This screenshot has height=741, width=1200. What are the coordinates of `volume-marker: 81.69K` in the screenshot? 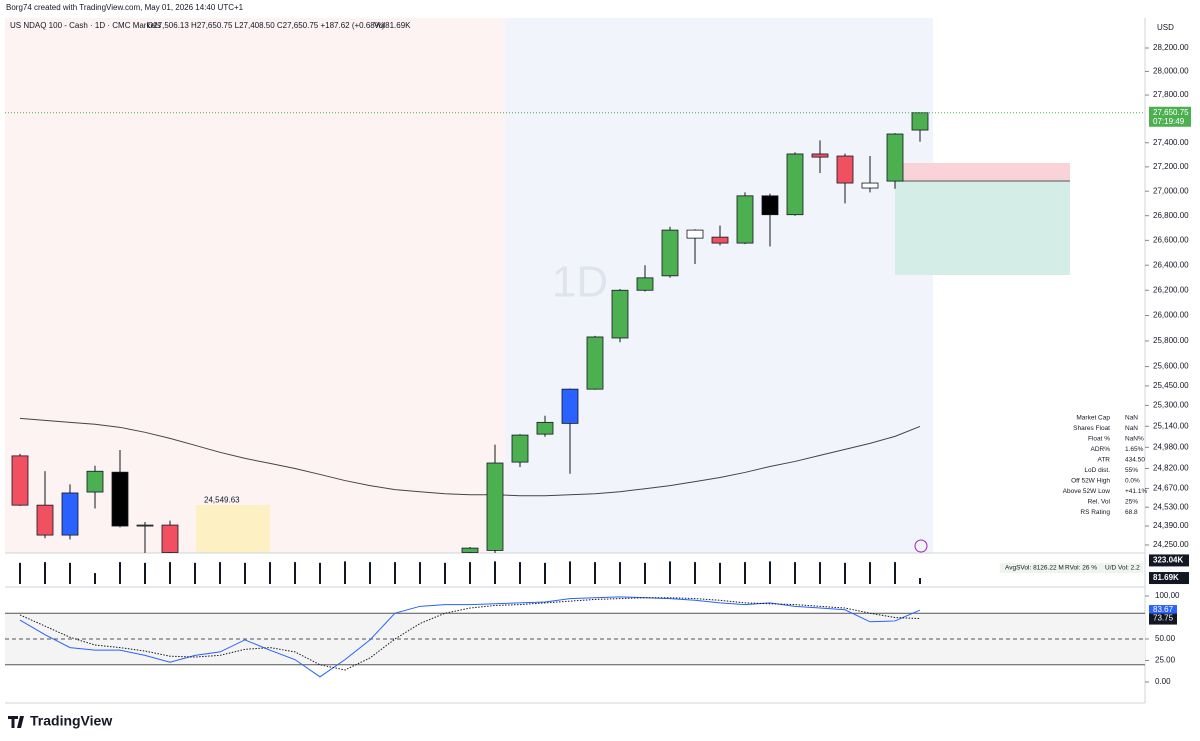 It's located at (1166, 577).